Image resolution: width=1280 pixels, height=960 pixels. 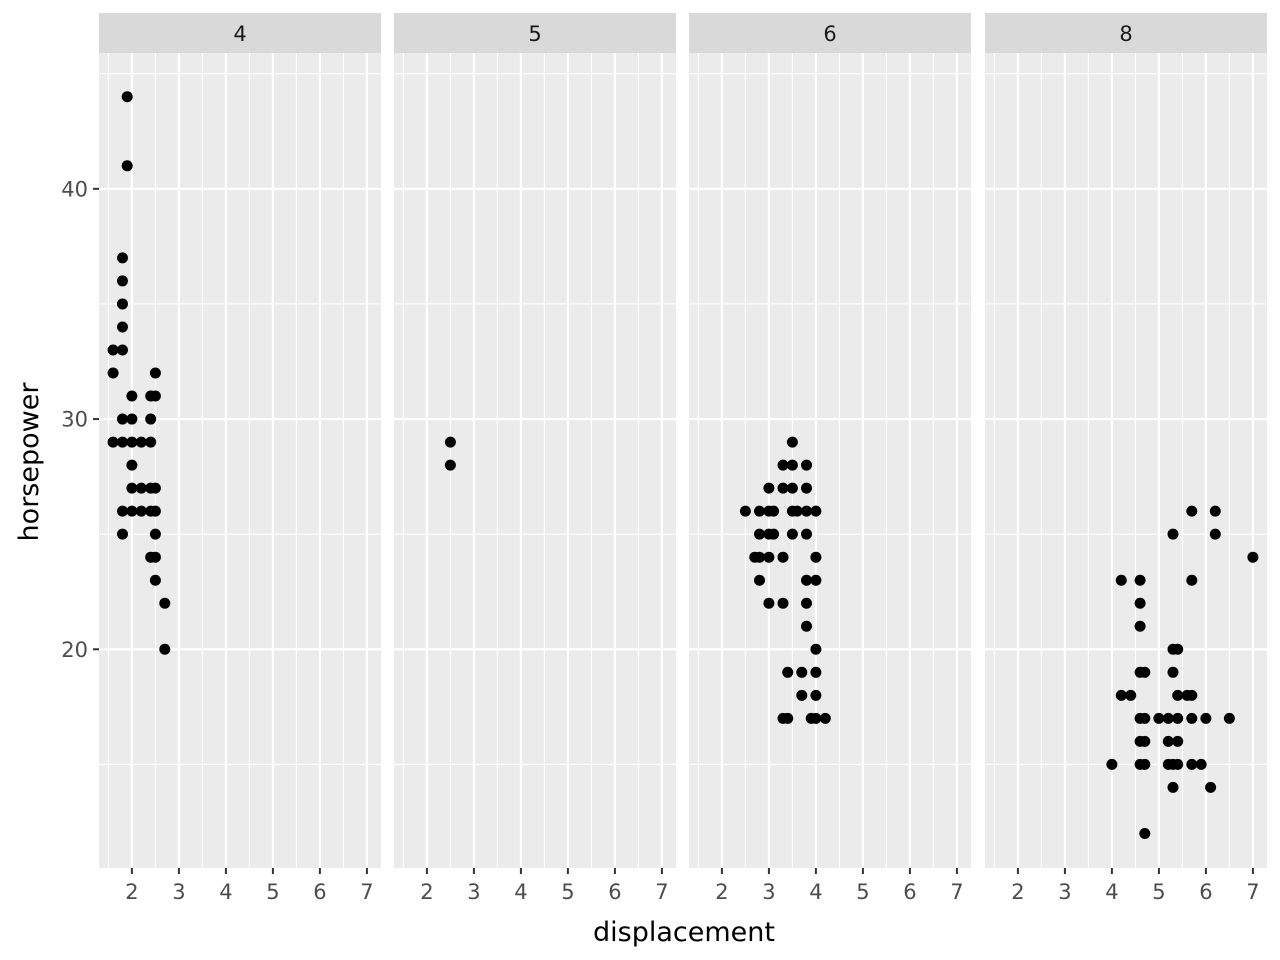 I want to click on y-axis: 20 30 40, so click(x=80, y=419).